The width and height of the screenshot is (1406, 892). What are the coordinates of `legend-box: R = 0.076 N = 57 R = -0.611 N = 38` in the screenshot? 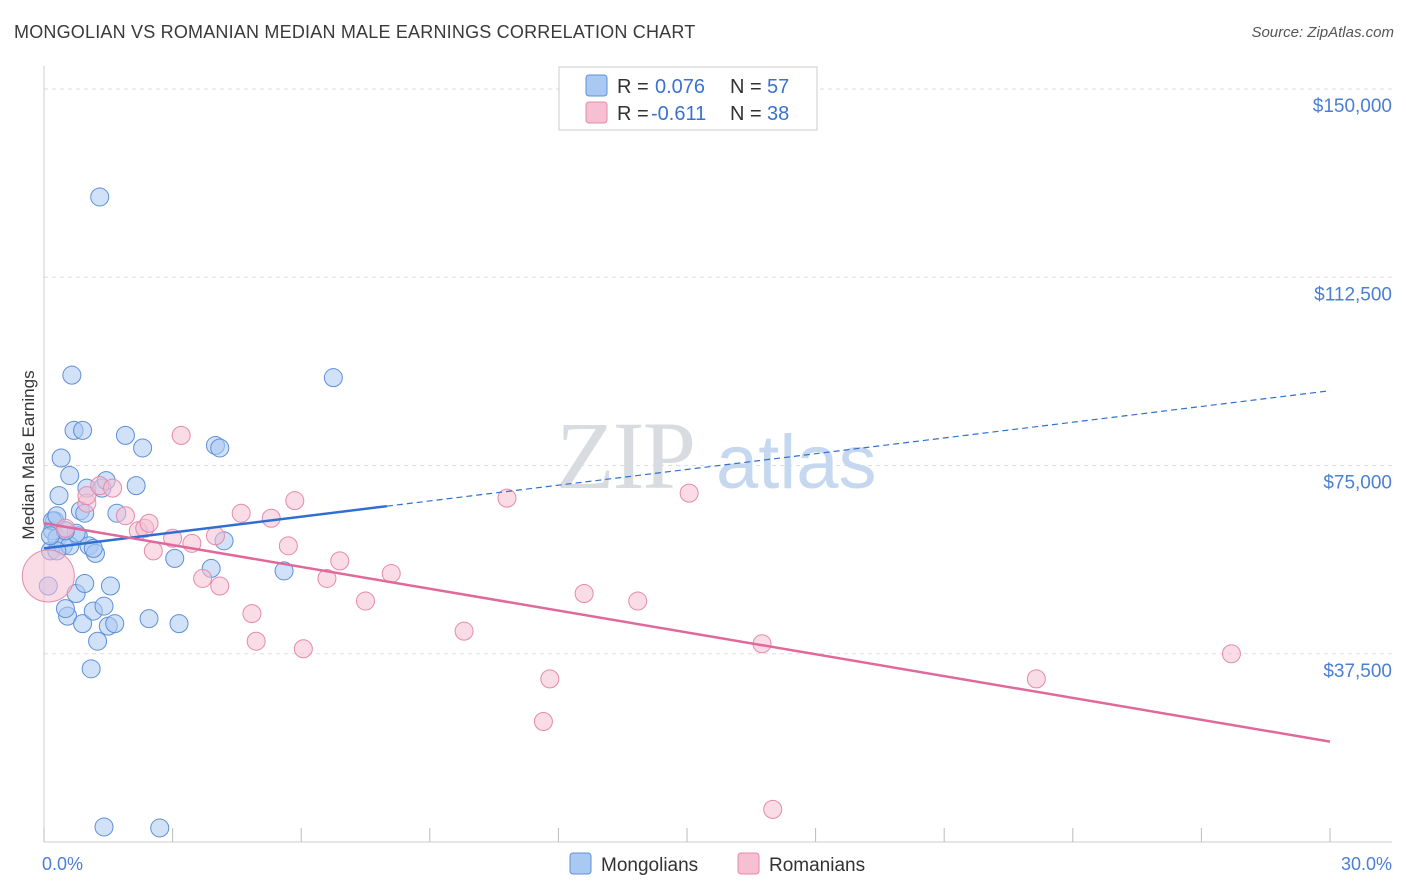 It's located at (688, 98).